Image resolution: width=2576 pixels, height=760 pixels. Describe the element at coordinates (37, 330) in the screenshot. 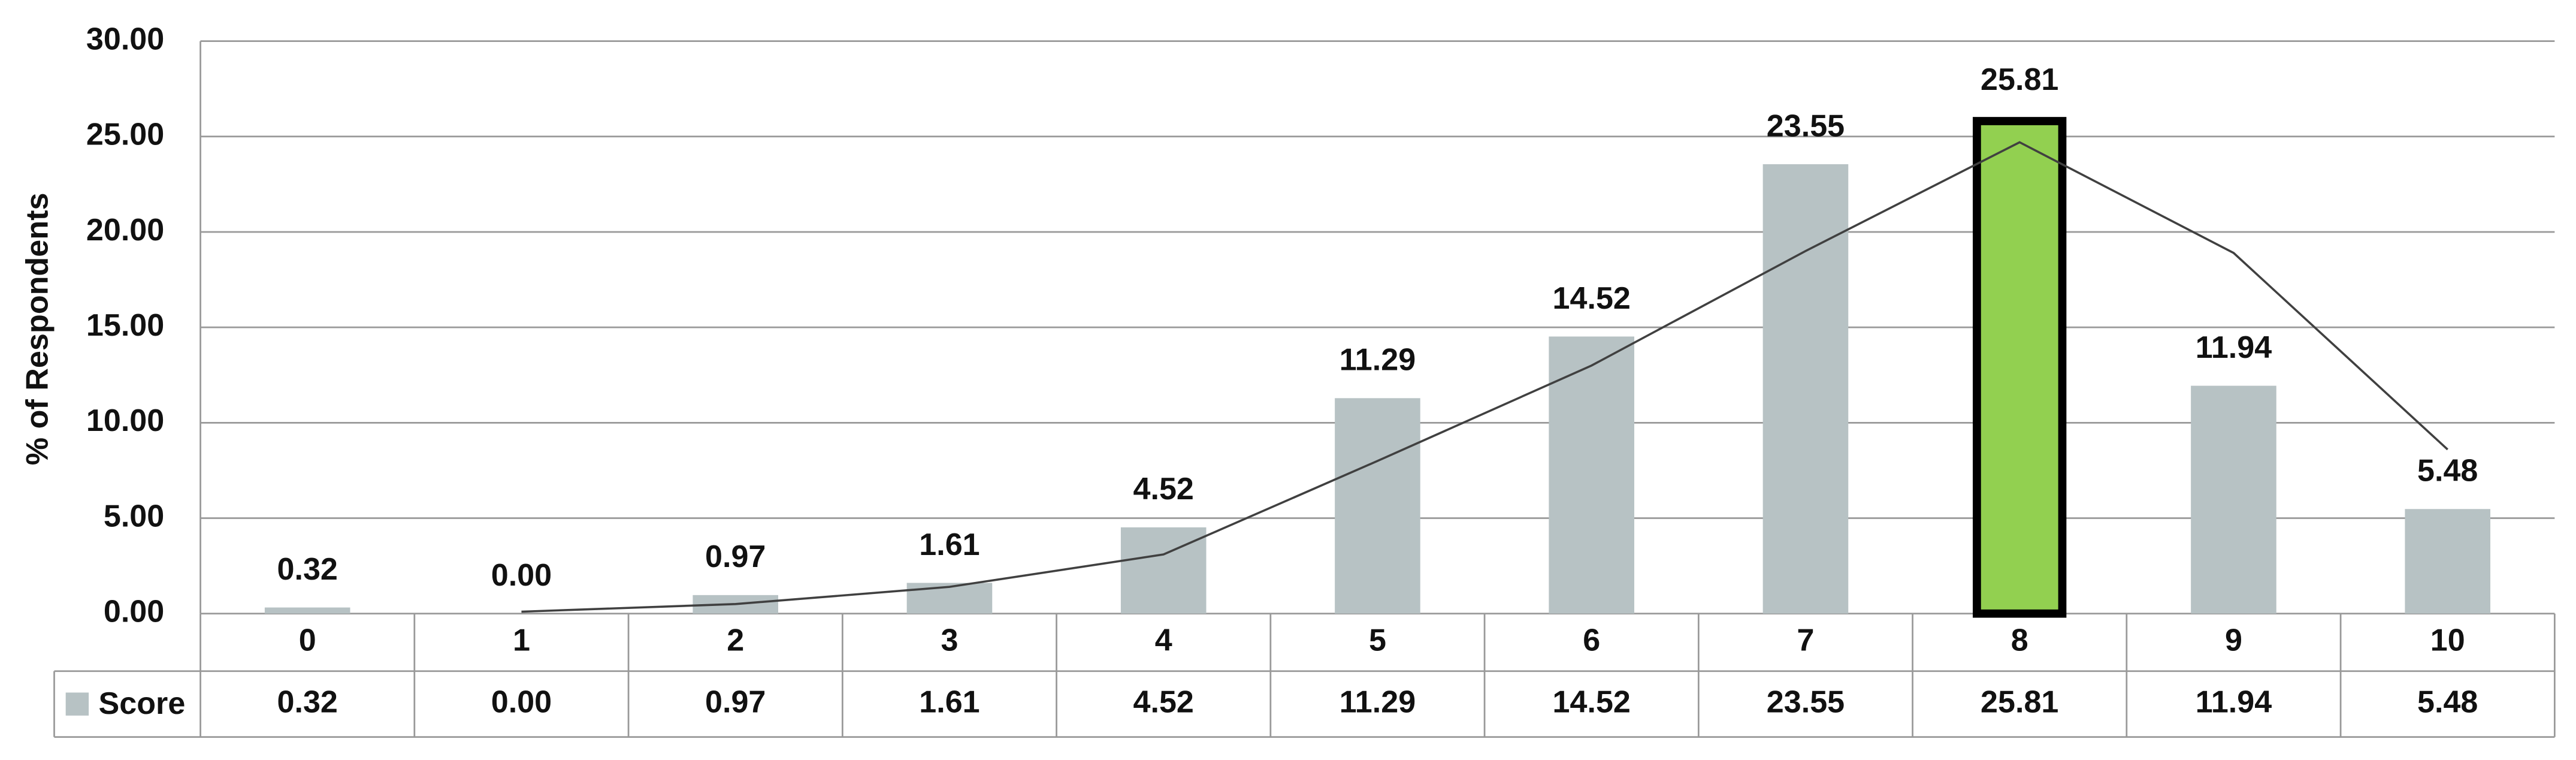

I see `y-axis-label: % of Respondents` at that location.